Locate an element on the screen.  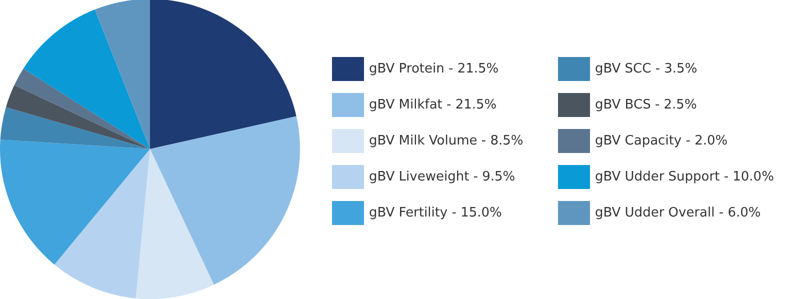
legend-label: gBV Milk Volume - 8.5% is located at coordinates (446, 141).